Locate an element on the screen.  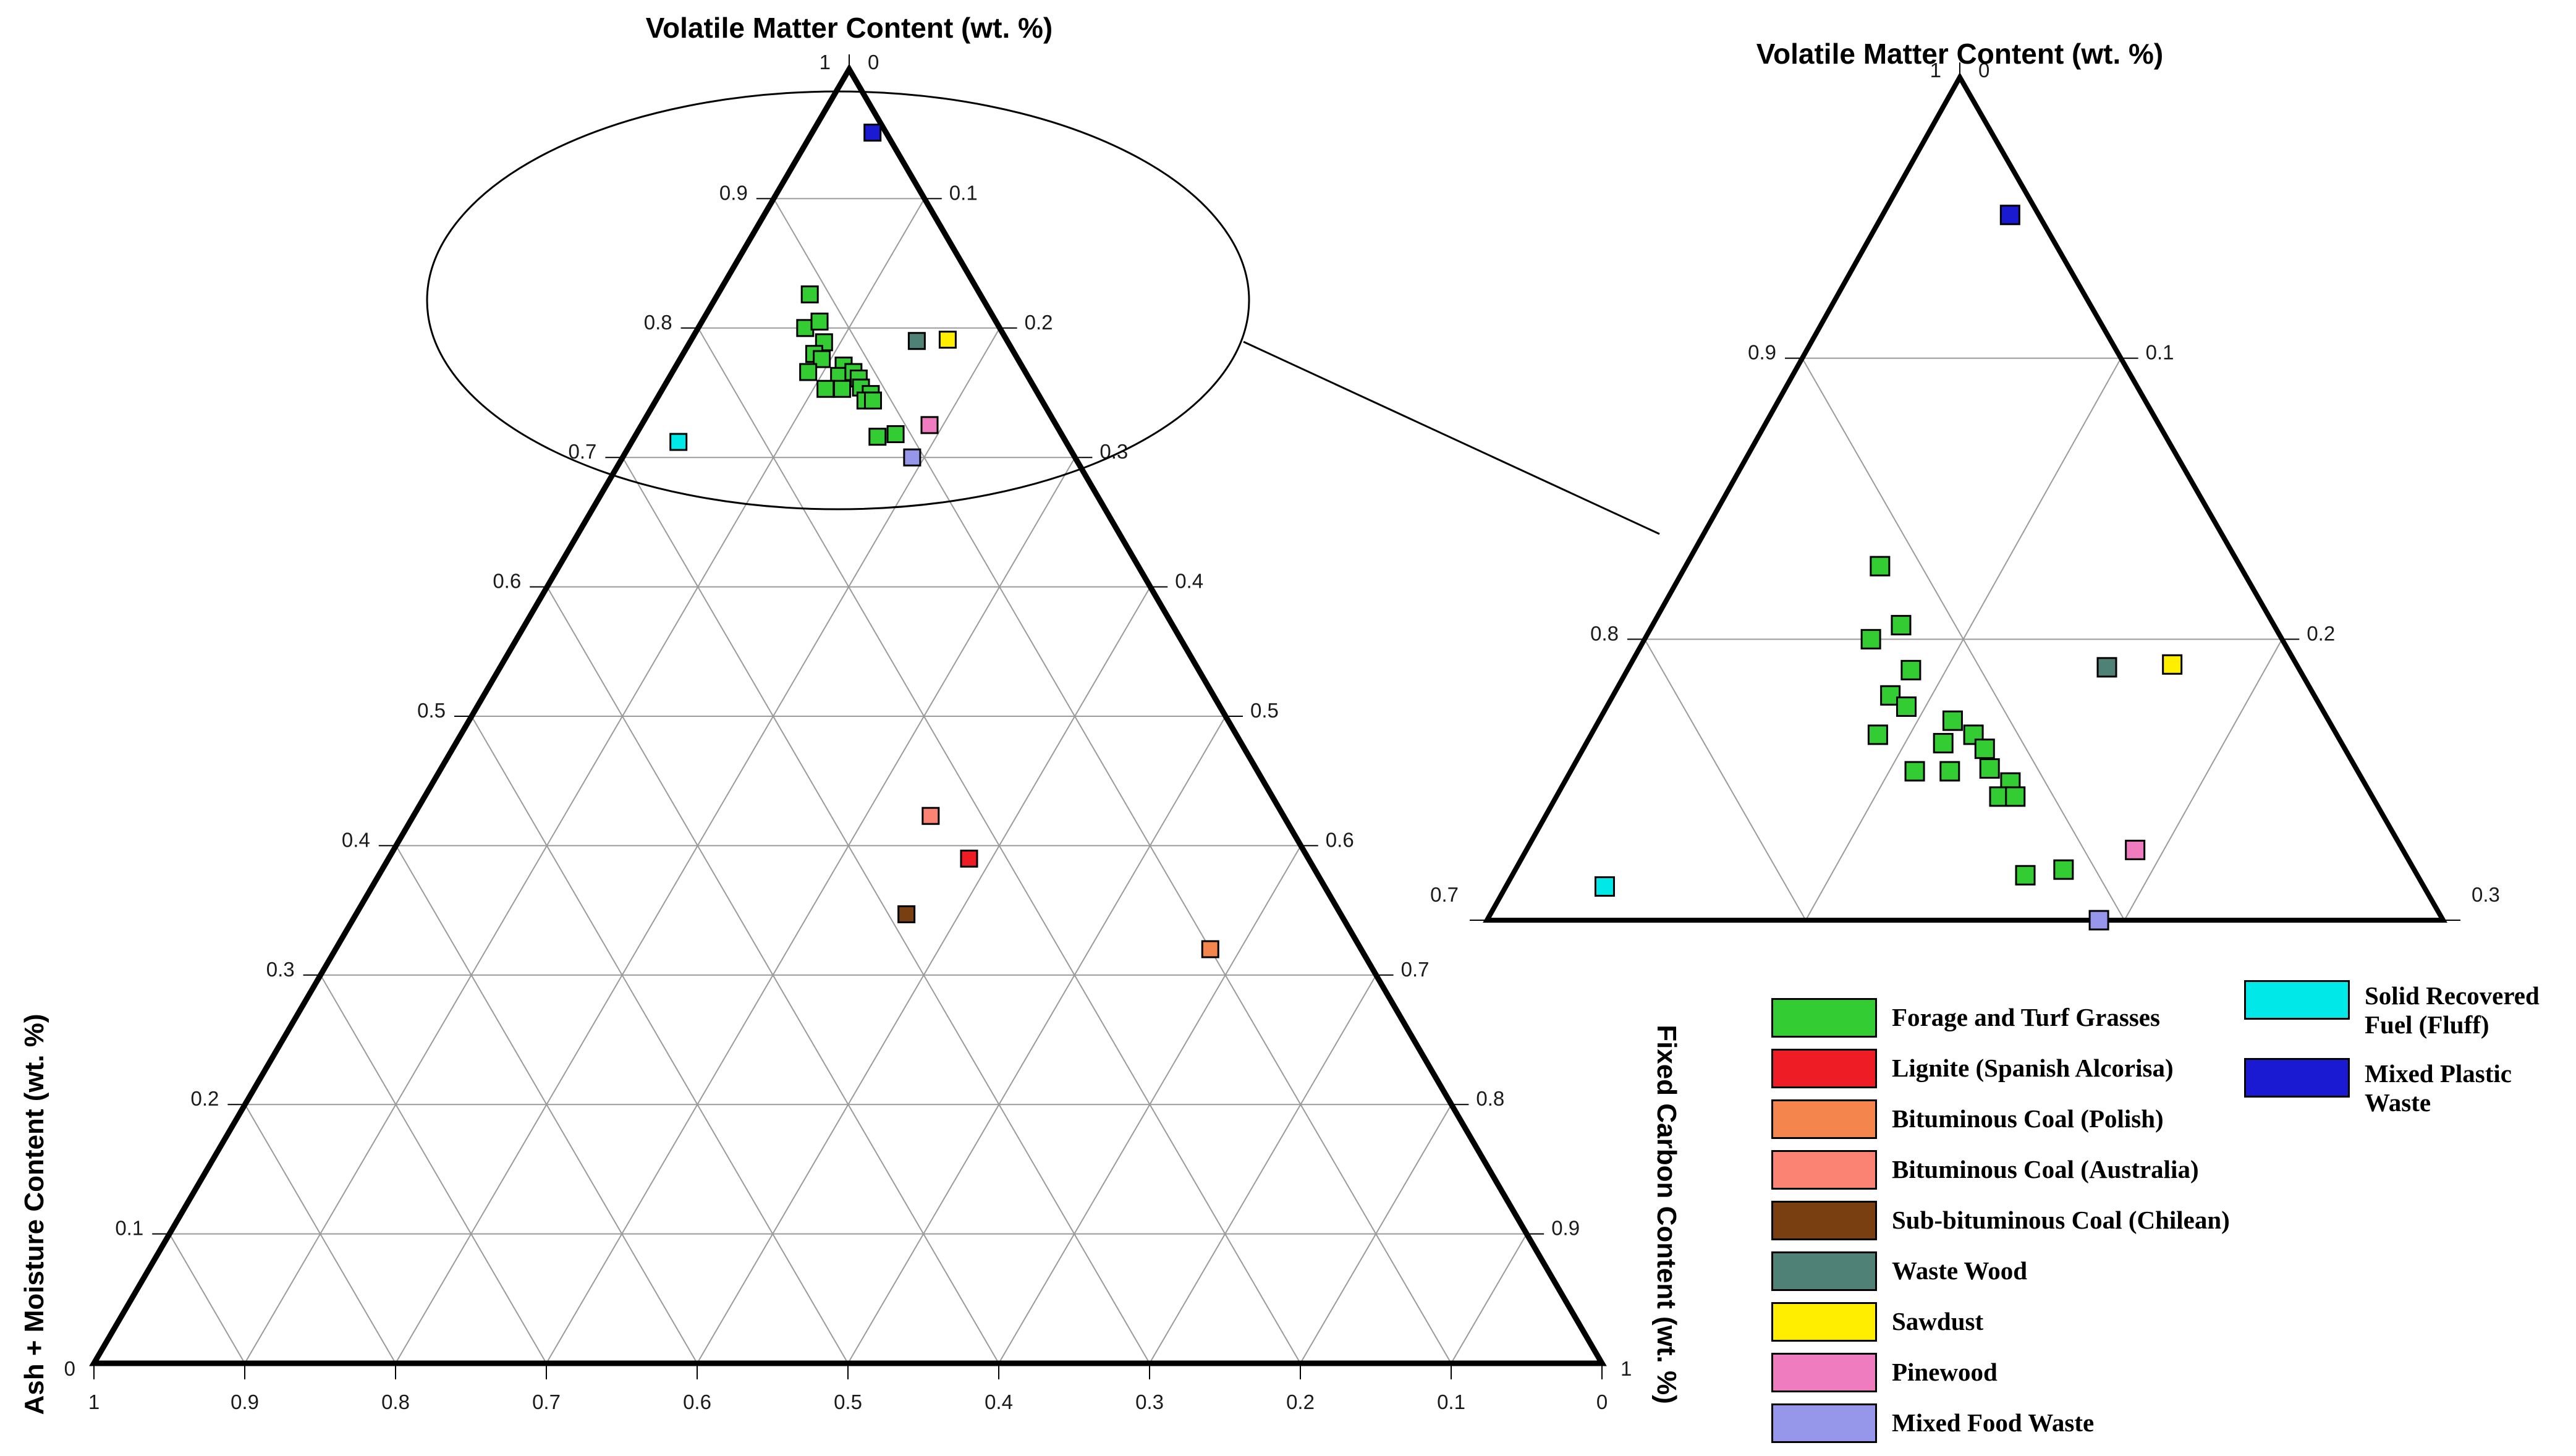
legend-item-forage-and-turf-grasses: Forage and Turf Grasses is located at coordinates (2007, 1018).